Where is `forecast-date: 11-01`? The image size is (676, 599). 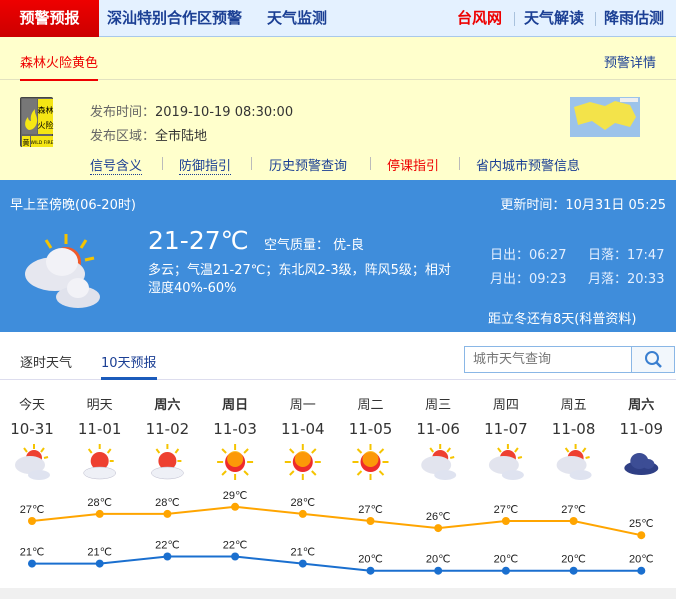 forecast-date: 11-01 is located at coordinates (99, 429).